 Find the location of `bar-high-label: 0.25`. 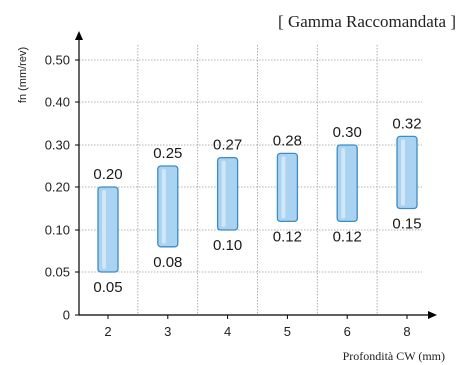

bar-high-label: 0.25 is located at coordinates (167, 153).